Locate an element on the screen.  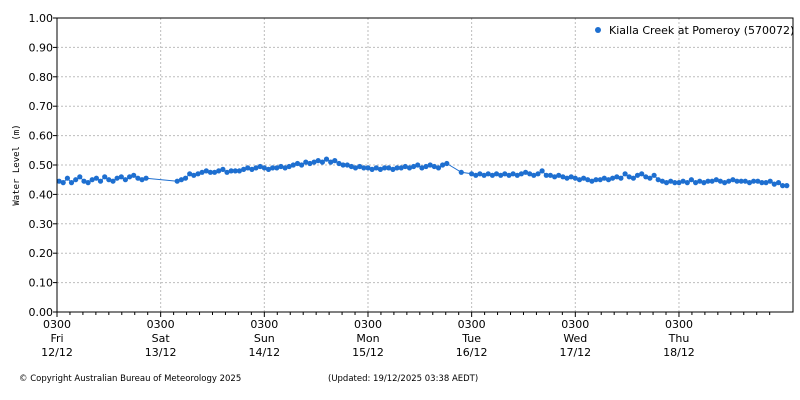
y-tick-label: 0.30 is located at coordinates (41, 224).